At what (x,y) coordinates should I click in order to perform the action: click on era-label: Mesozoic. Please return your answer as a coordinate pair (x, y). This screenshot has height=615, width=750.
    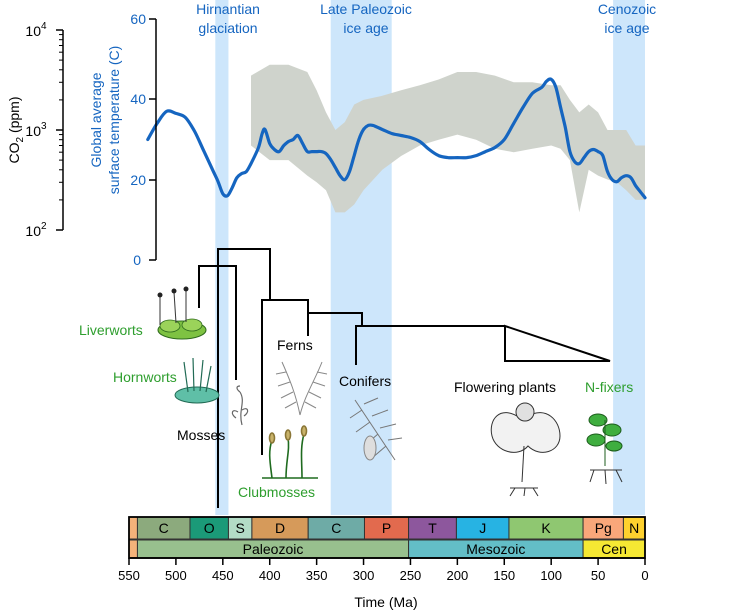
    Looking at the image, I should click on (495, 549).